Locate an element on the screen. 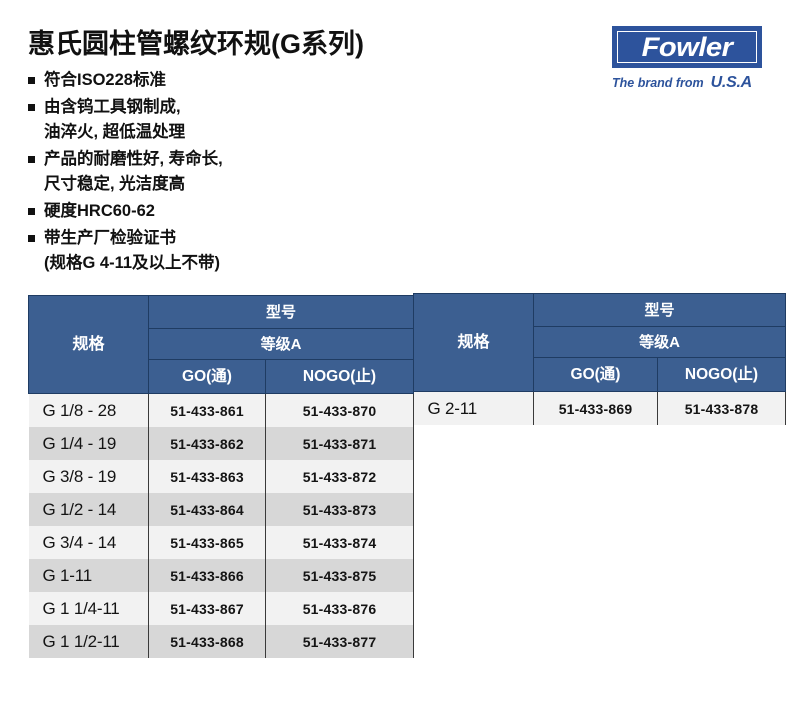 This screenshot has width=800, height=715. table-row: G 1/4 - 19 51-433-862 51-433-871 is located at coordinates (221, 443).